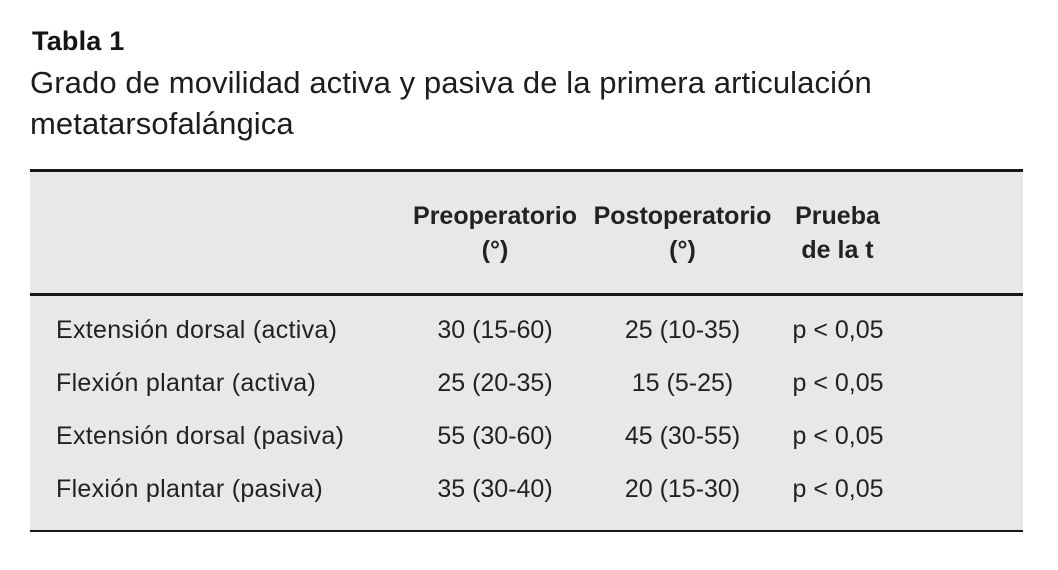 Image resolution: width=1058 pixels, height=570 pixels. I want to click on row-label: Extensión dorsal (activa), so click(197, 330).